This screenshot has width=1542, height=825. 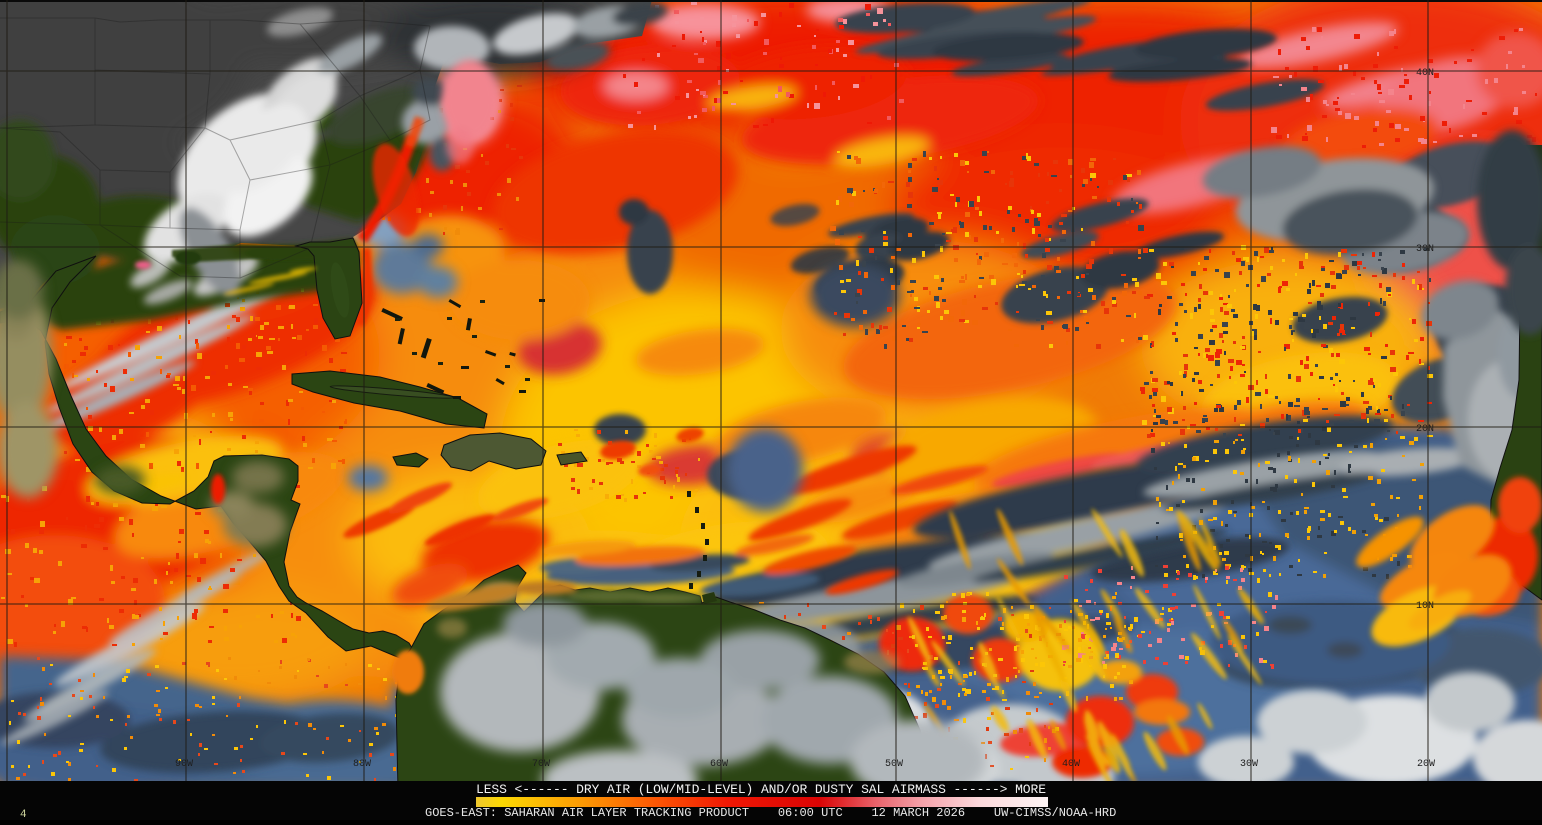 I want to click on svg-text: 90W, so click(x=184, y=764).